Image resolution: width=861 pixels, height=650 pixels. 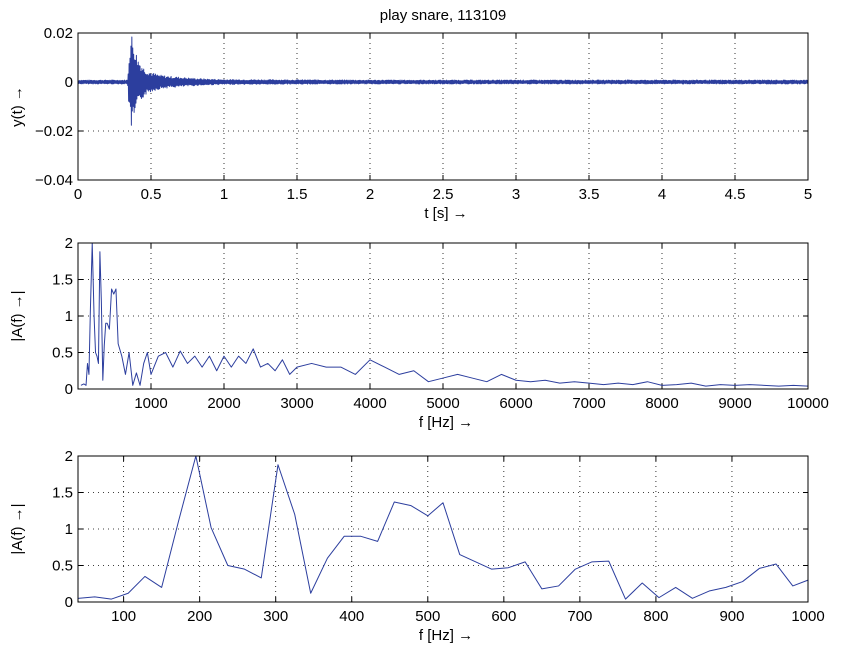 I want to click on x-tick-label: 3, so click(x=516, y=194).